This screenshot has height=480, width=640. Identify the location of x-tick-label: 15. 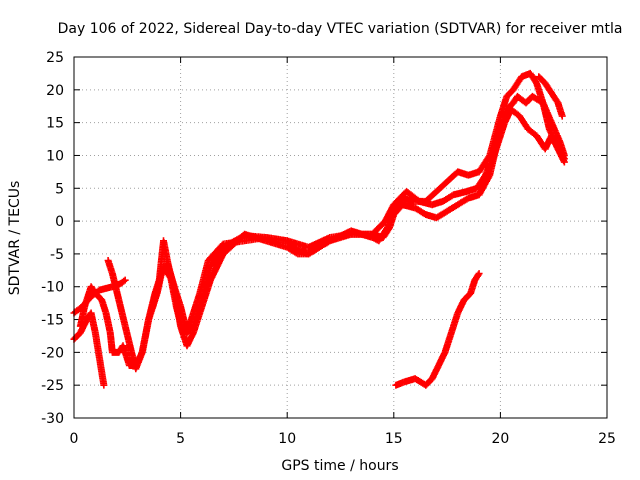
(394, 439).